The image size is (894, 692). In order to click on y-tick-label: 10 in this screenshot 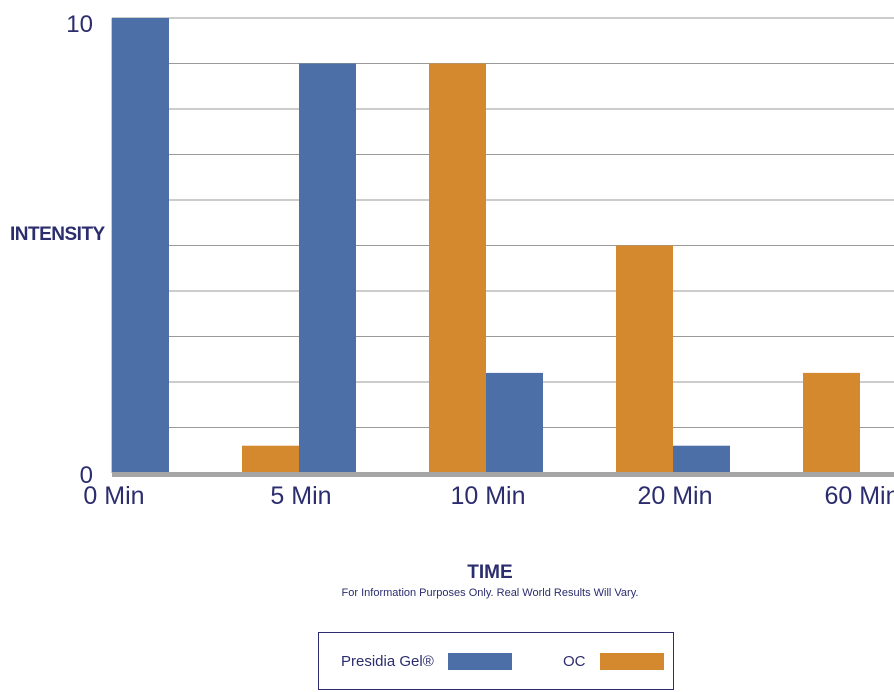, I will do `click(79, 24)`.